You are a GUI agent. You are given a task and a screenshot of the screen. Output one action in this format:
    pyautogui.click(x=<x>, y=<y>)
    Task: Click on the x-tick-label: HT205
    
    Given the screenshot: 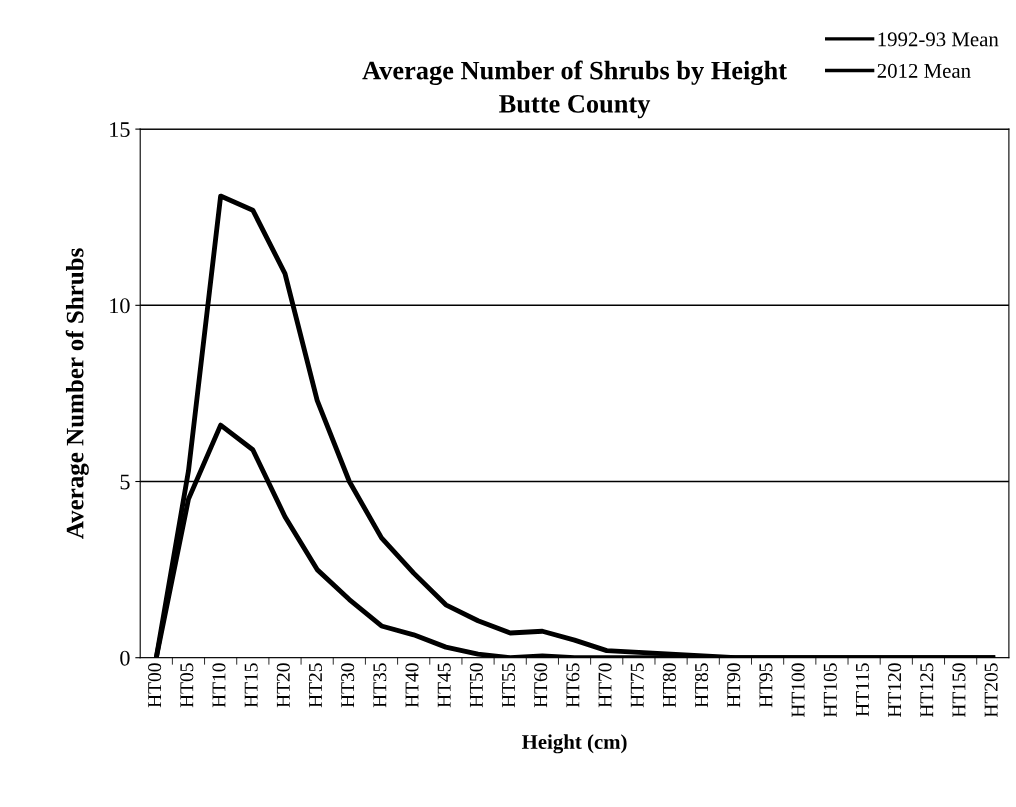 What is the action you would take?
    pyautogui.click(x=991, y=690)
    